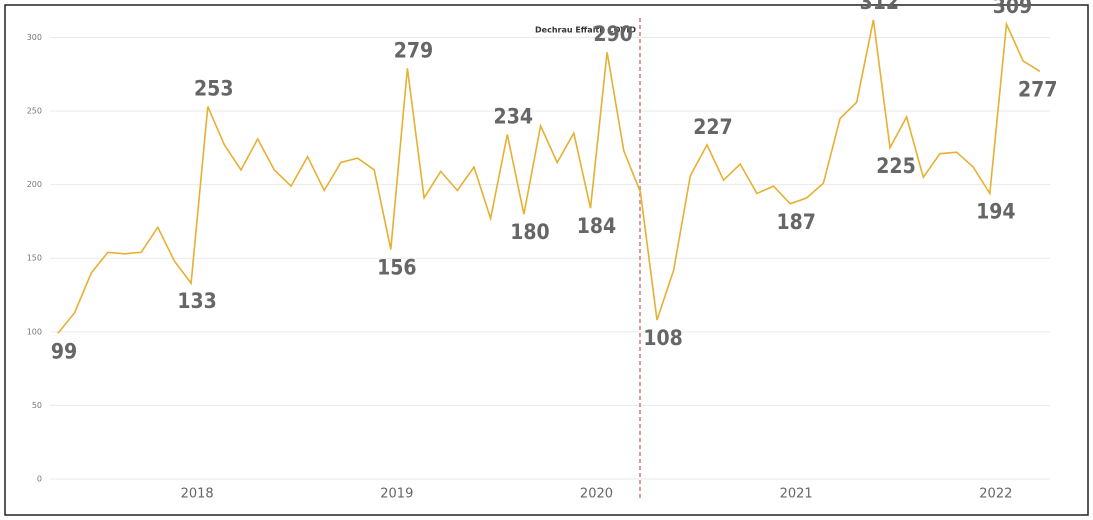 This screenshot has height=520, width=1093. Describe the element at coordinates (196, 301) in the screenshot. I see `data-label: 133` at that location.